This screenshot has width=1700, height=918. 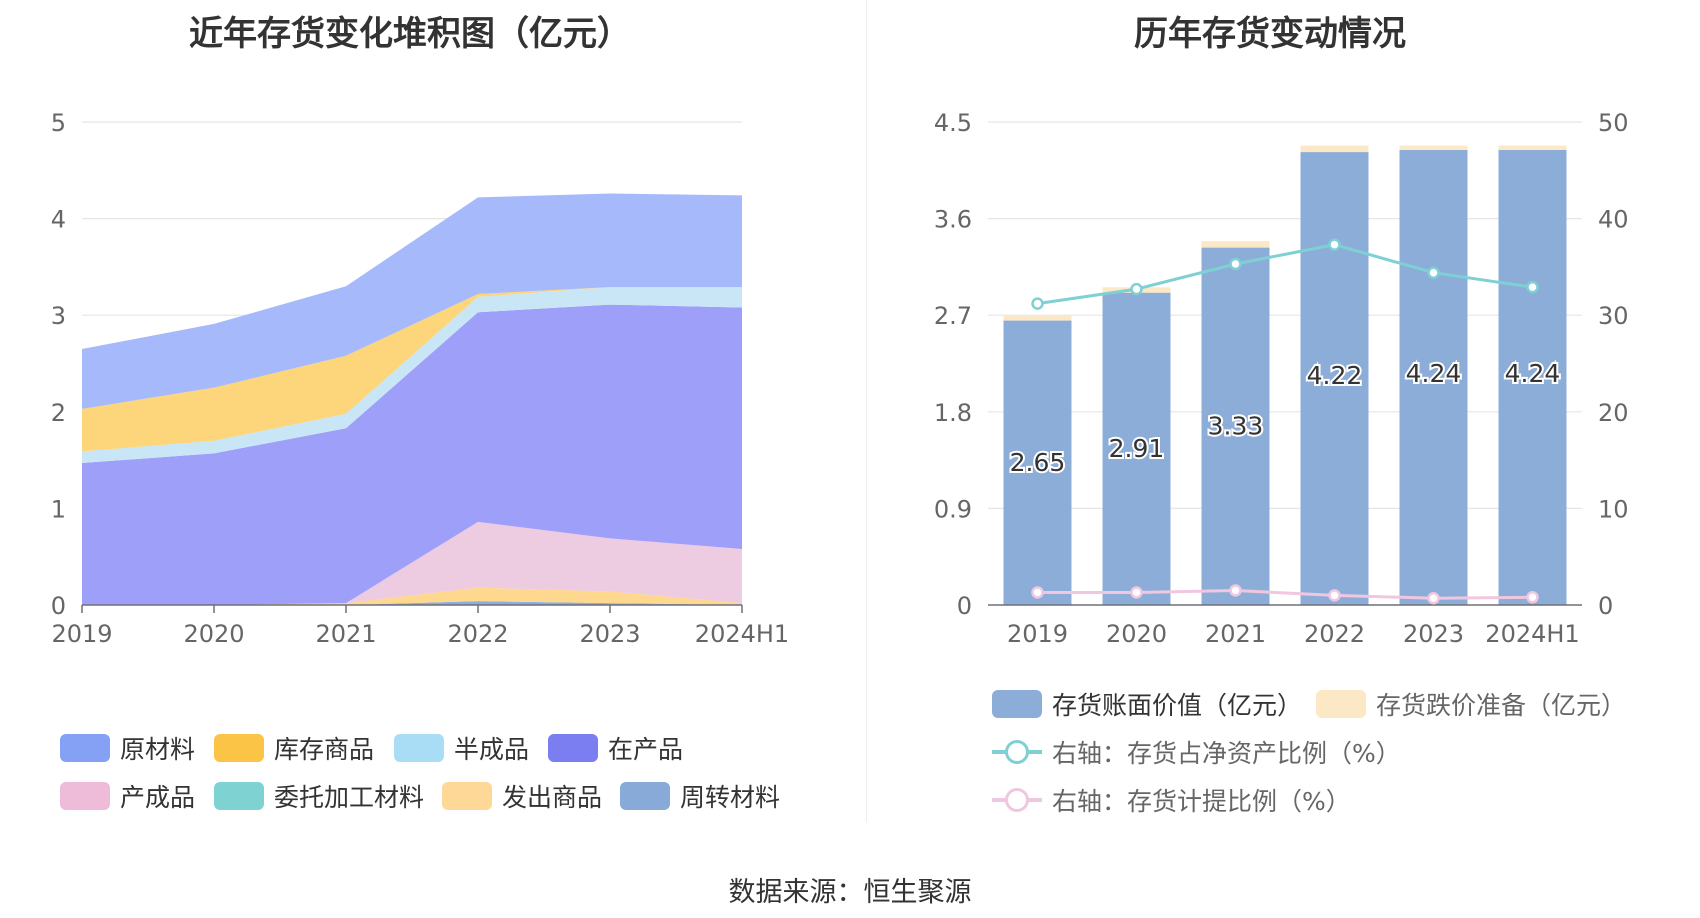 What do you see at coordinates (58, 220) in the screenshot?
I see `left-y-tick-label: 4` at bounding box center [58, 220].